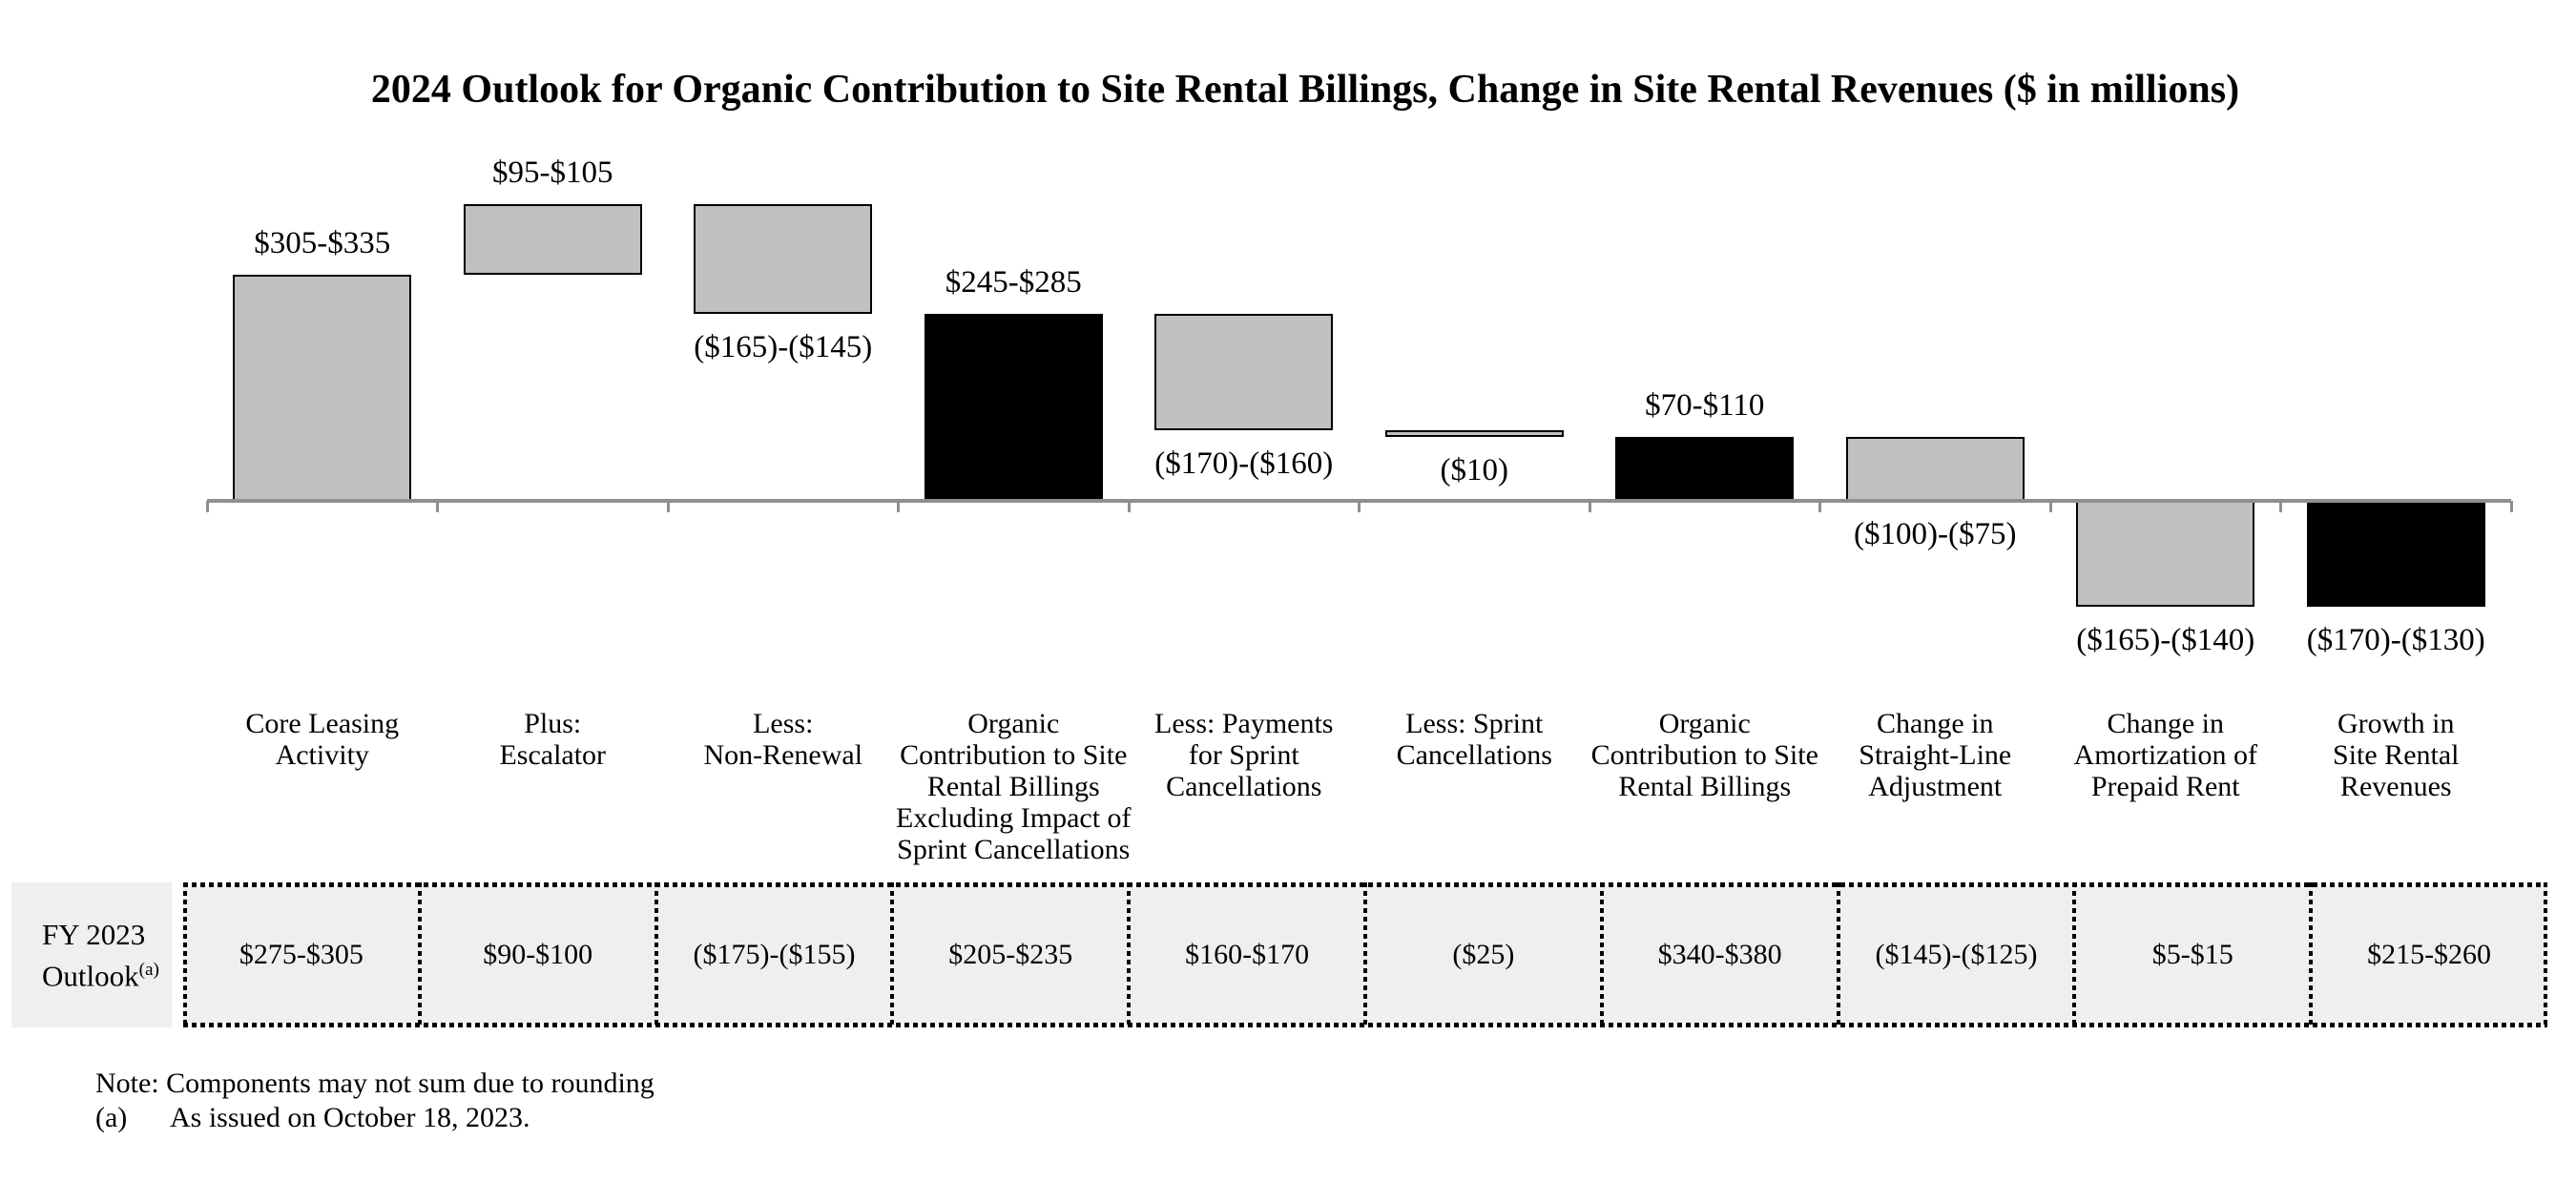  Describe the element at coordinates (2193, 955) in the screenshot. I see `fy2023-cell-change-in-amortization-of-prepaid-rent: $5-$15` at that location.